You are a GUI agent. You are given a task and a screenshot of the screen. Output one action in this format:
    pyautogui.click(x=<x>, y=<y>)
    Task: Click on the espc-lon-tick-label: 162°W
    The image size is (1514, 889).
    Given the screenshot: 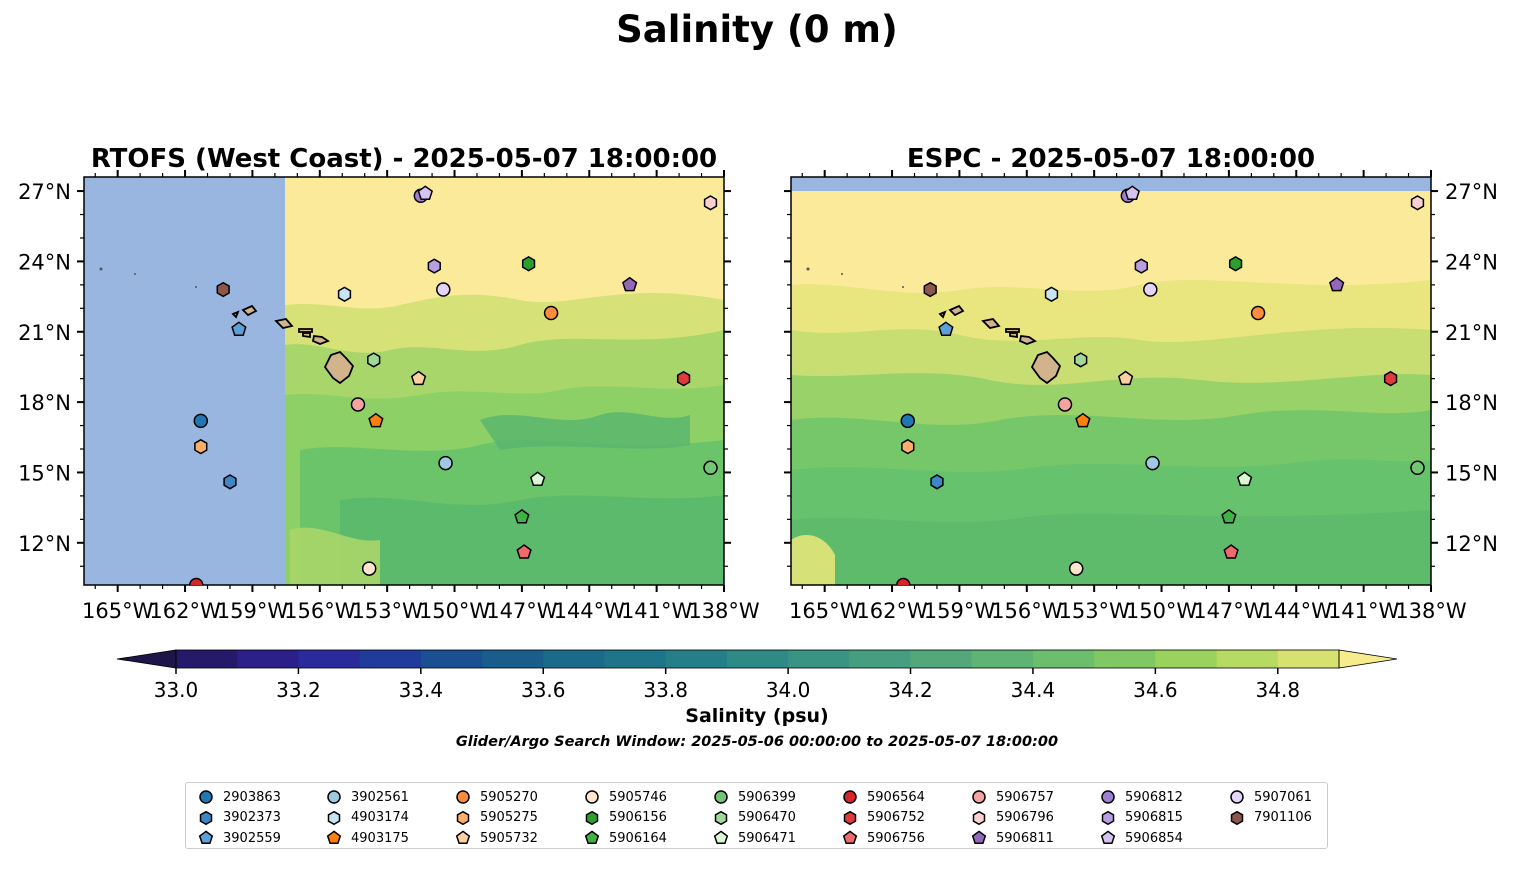 What is the action you would take?
    pyautogui.click(x=892, y=611)
    